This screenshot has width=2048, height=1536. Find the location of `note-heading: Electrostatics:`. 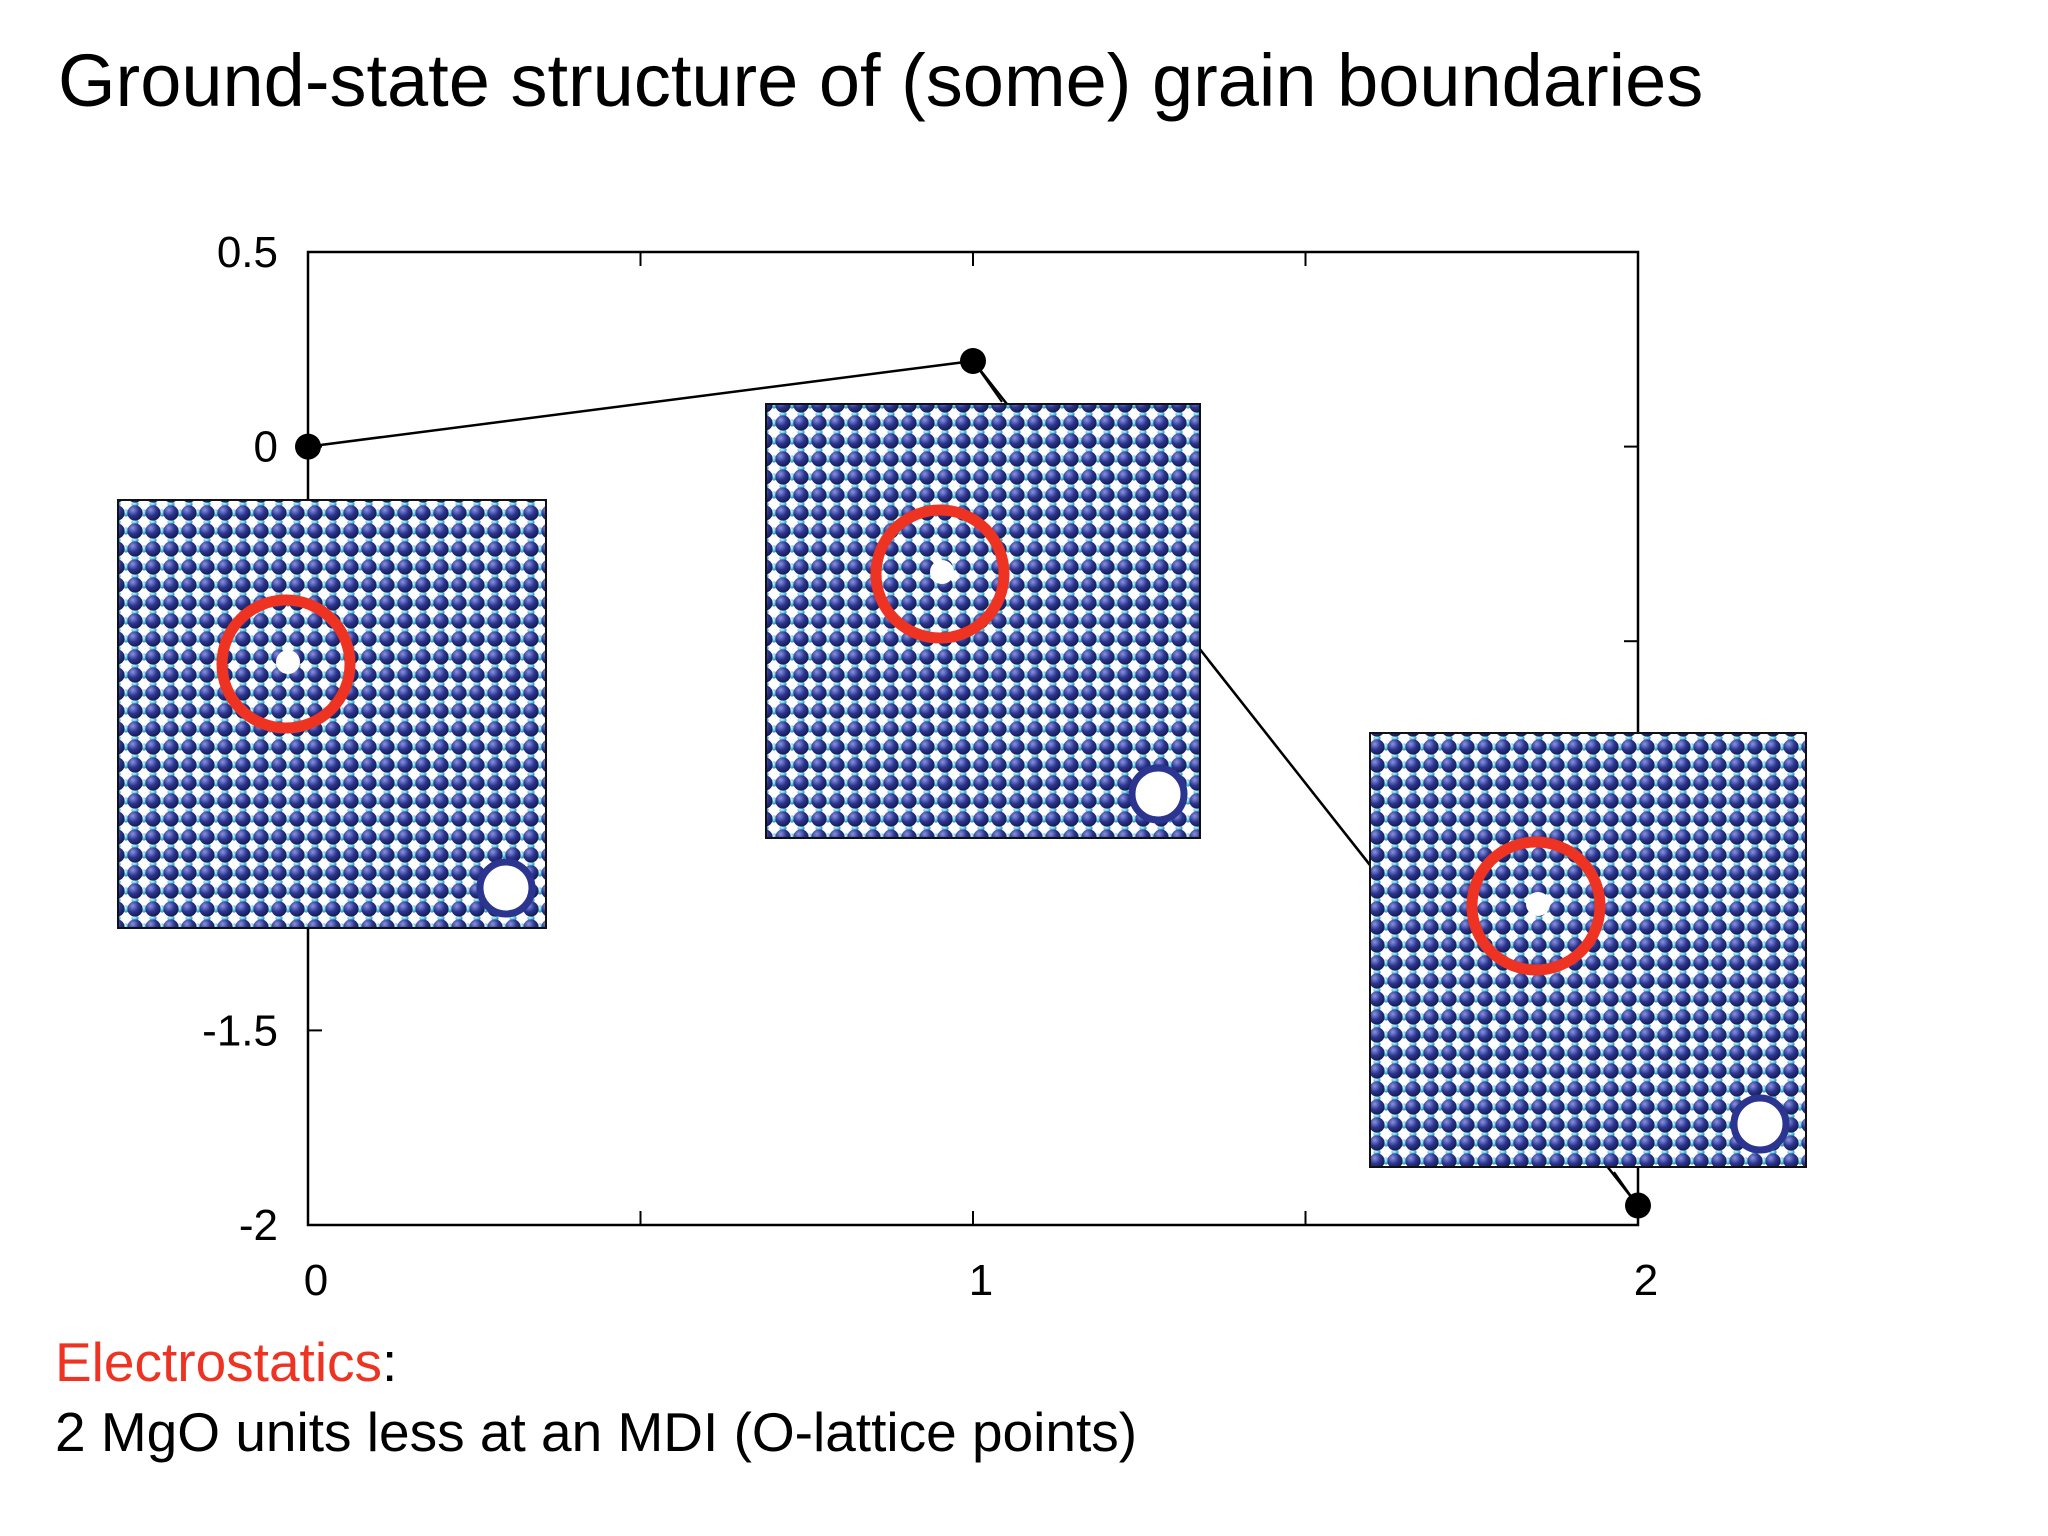

note-heading: Electrostatics: is located at coordinates (226, 1362).